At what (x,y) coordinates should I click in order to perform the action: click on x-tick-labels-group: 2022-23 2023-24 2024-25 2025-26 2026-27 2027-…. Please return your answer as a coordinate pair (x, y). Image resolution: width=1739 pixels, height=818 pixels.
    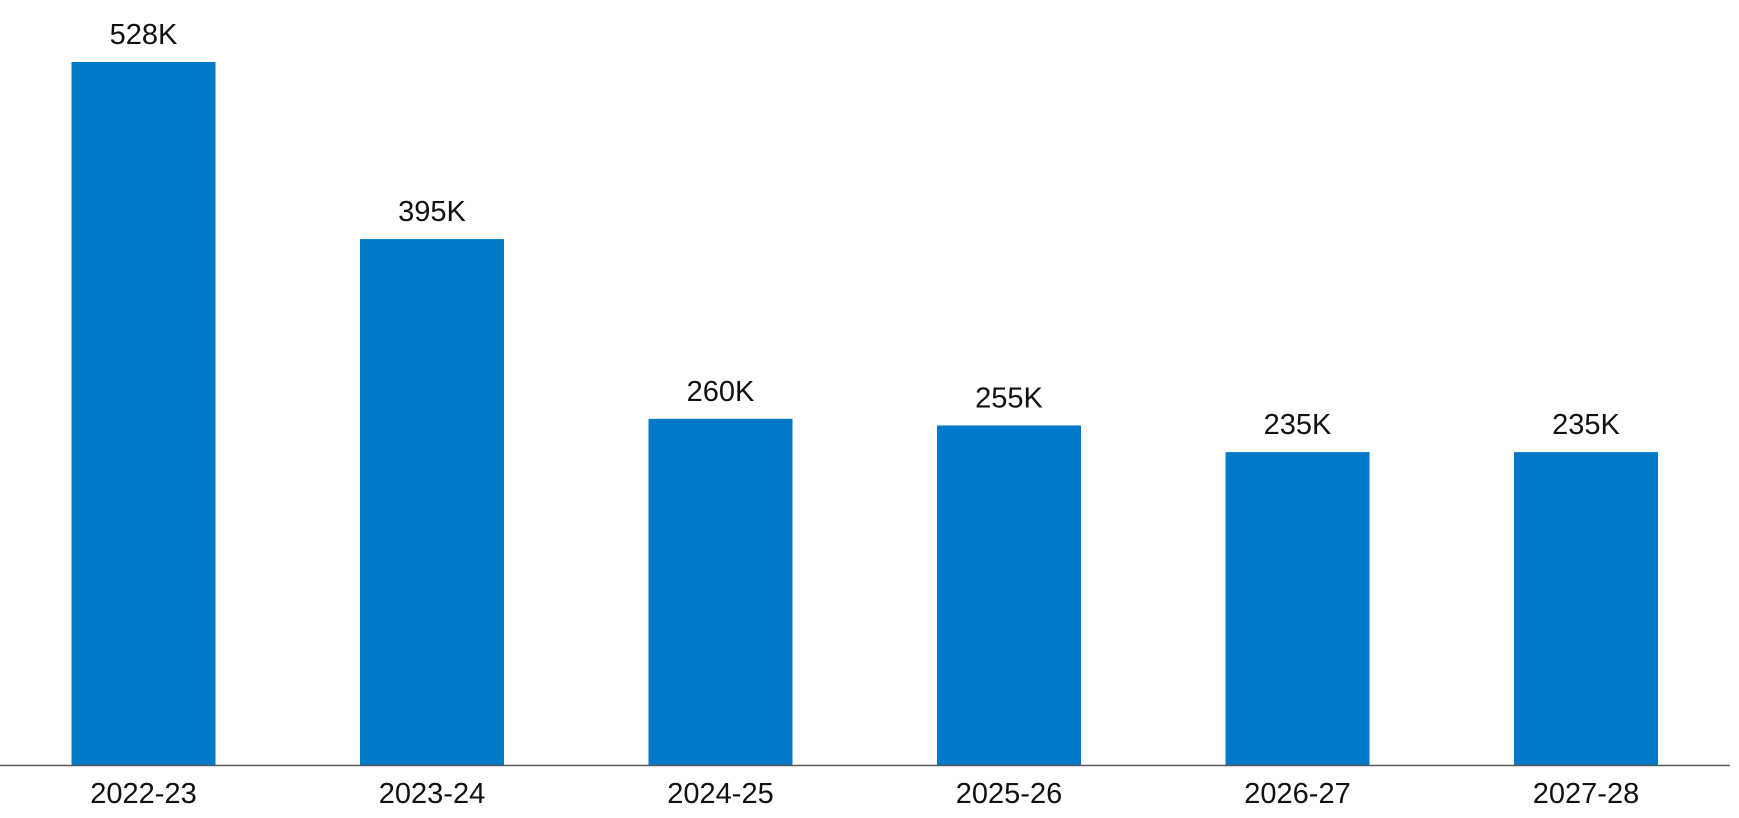
    Looking at the image, I should click on (864, 794).